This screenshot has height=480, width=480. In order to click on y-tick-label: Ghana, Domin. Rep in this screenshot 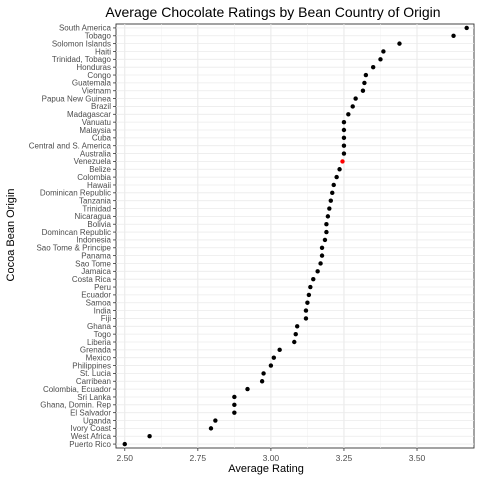, I will do `click(75, 405)`.